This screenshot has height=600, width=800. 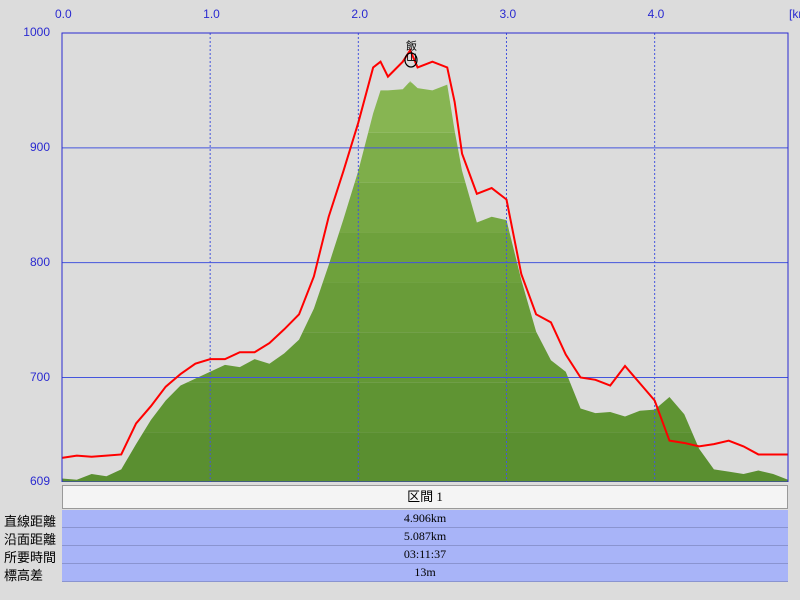 What do you see at coordinates (39, 376) in the screenshot?
I see `y-tick-label: 700` at bounding box center [39, 376].